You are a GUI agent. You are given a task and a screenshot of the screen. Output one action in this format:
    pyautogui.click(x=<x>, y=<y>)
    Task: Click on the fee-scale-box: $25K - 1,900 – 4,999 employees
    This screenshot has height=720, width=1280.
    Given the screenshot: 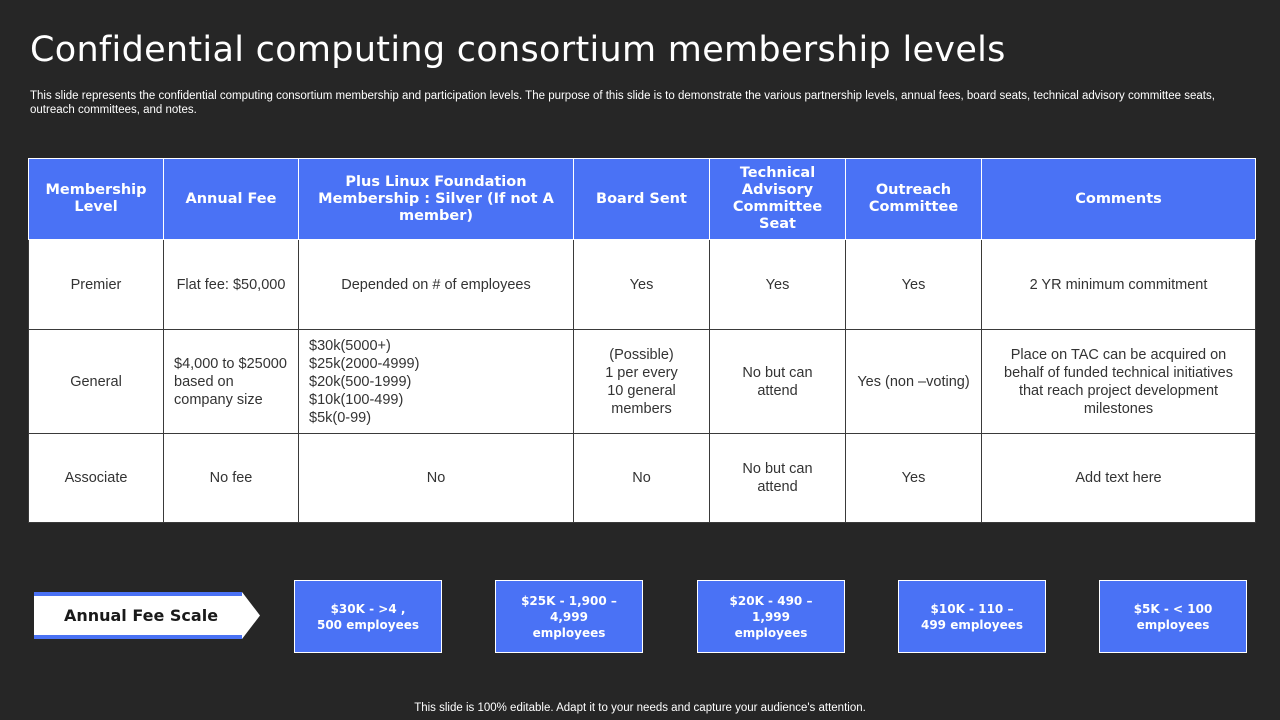 What is the action you would take?
    pyautogui.click(x=569, y=616)
    